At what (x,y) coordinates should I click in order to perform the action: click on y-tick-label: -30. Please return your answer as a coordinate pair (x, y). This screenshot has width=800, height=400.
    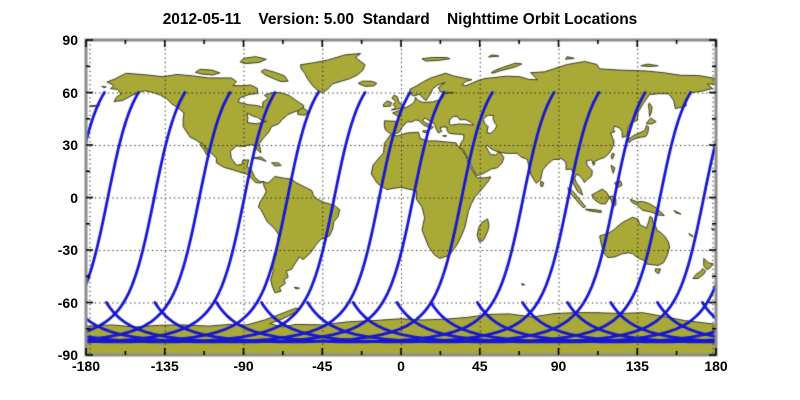
    Looking at the image, I should click on (67, 250).